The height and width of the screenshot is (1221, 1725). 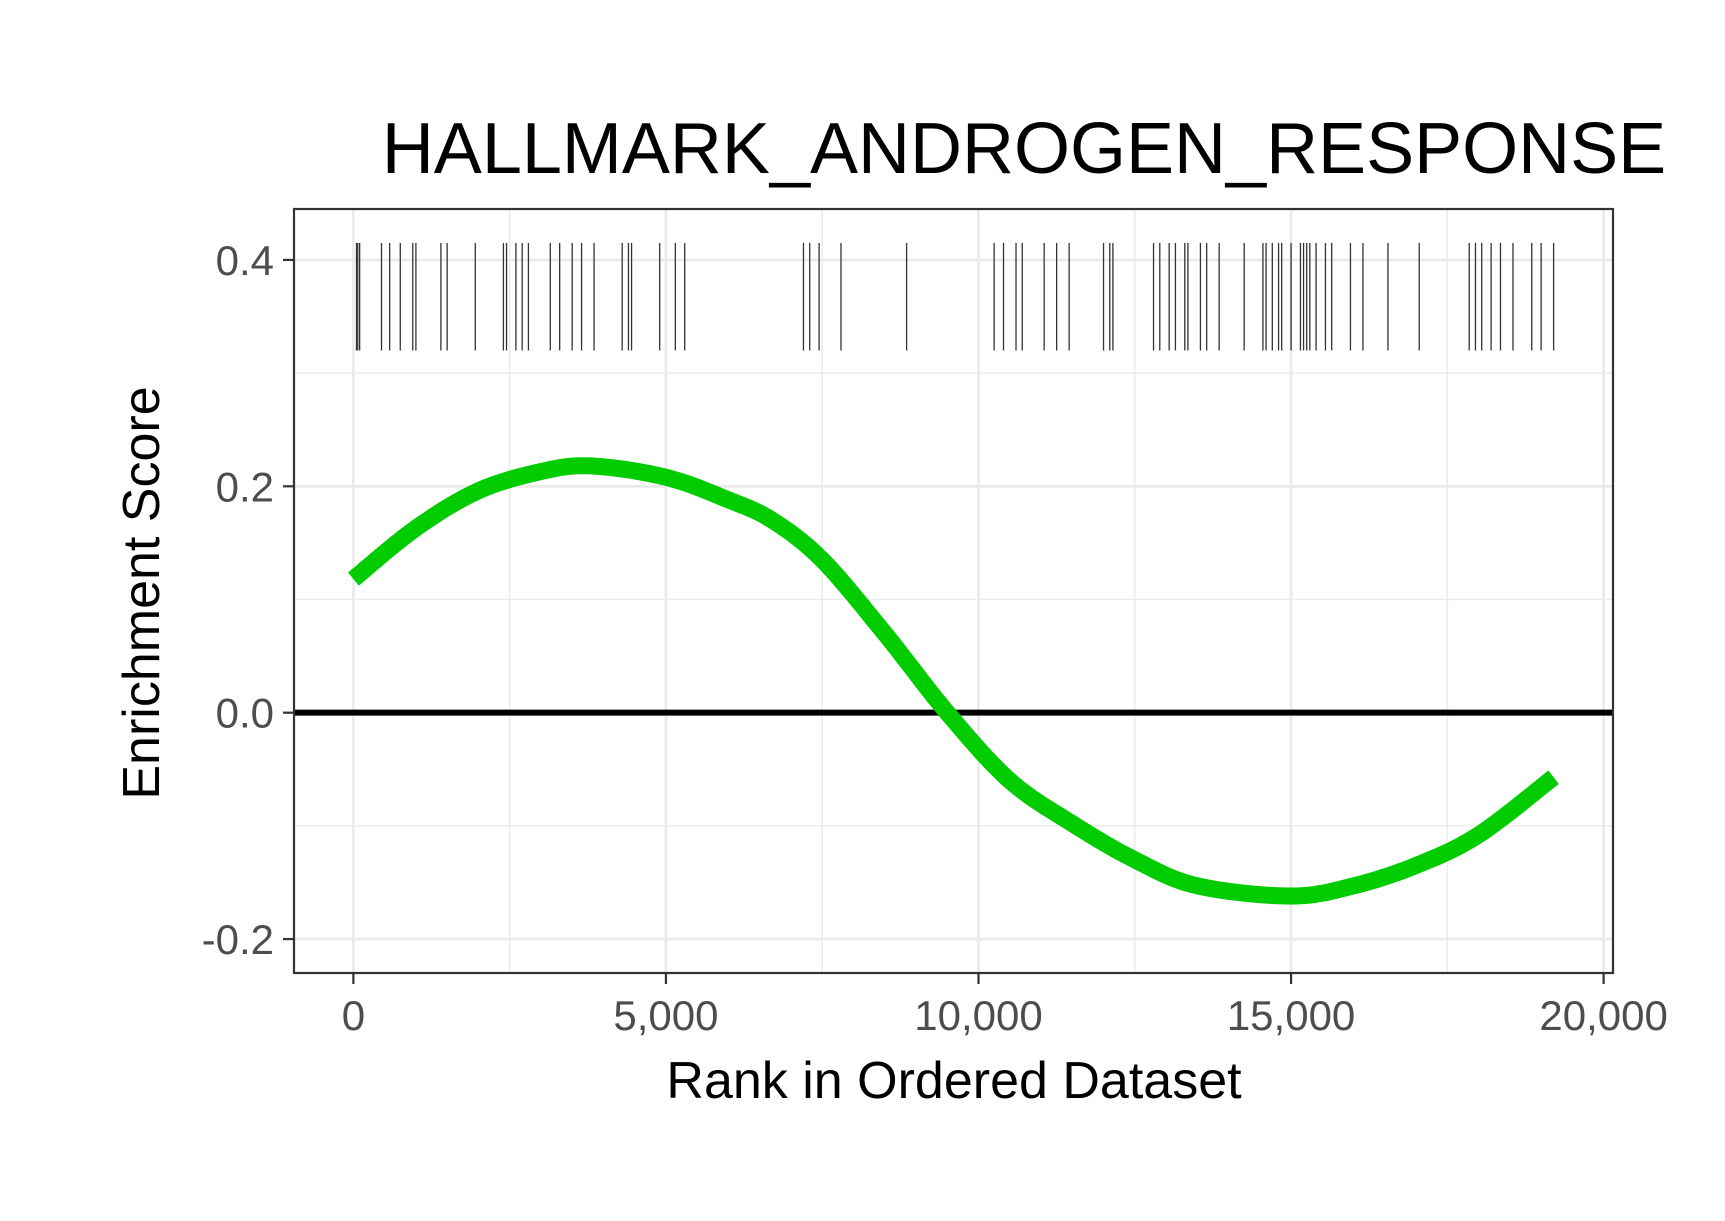 I want to click on y-tick-label: -0.2, so click(x=238, y=939).